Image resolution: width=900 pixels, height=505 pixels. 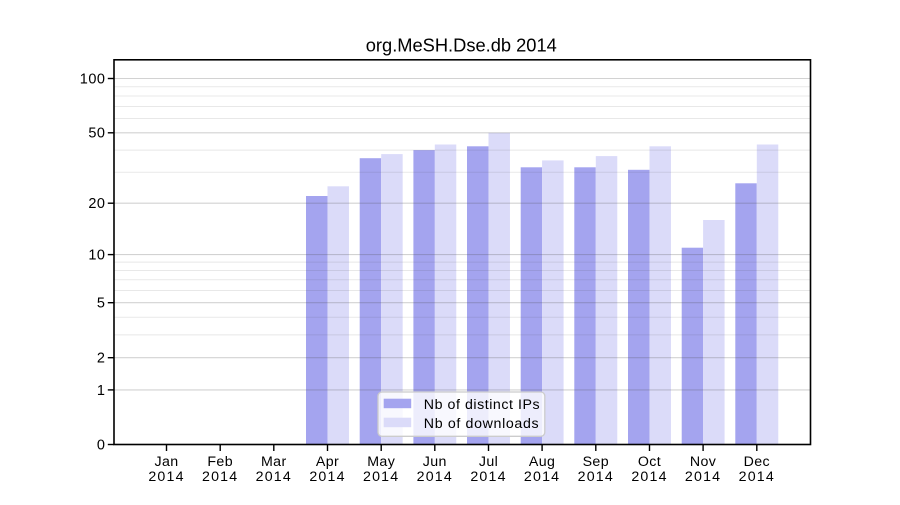 I want to click on svg-text: Oct, so click(x=649, y=462).